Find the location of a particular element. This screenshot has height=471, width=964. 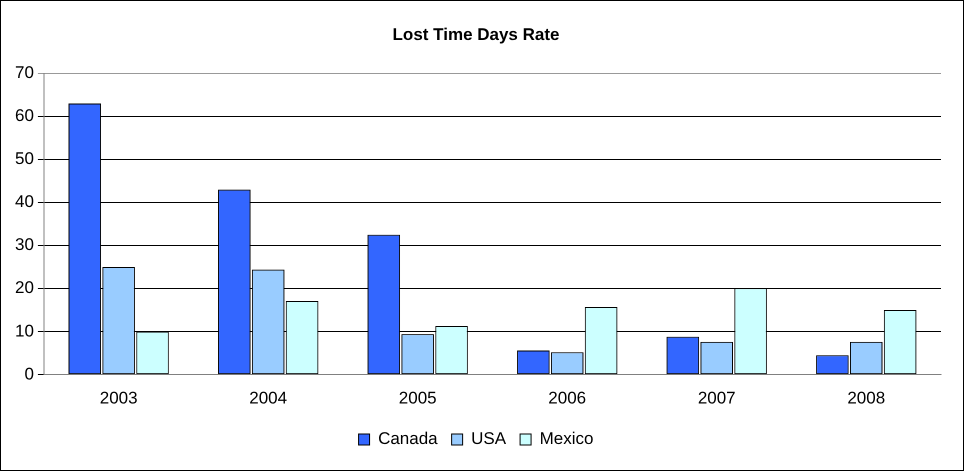

y-tick-label: 60 is located at coordinates (24, 116).